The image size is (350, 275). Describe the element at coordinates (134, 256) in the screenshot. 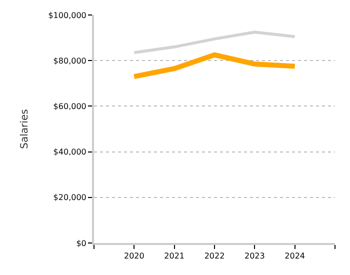

I see `x-tick-label: 2020` at that location.